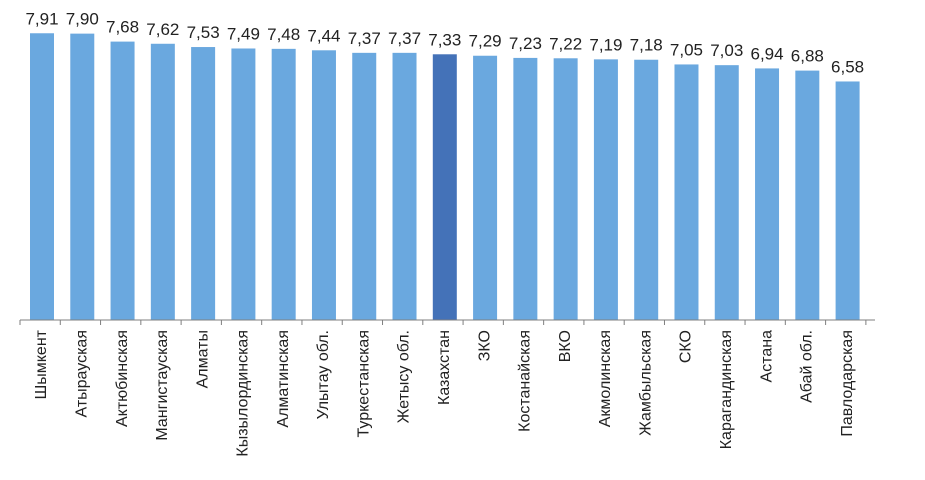 The image size is (925, 480). What do you see at coordinates (122, 378) in the screenshot?
I see `category-label: Актюбинская` at bounding box center [122, 378].